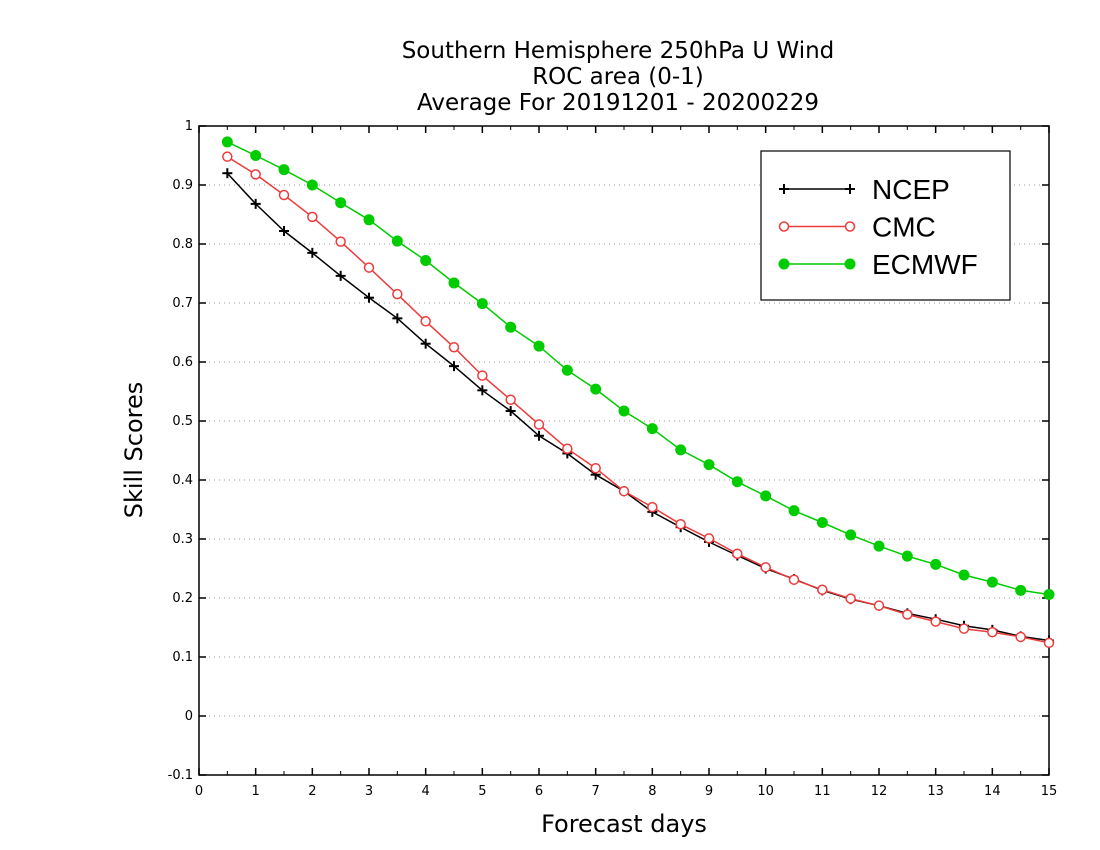 Image resolution: width=1100 pixels, height=850 pixels. I want to click on x-tick-label: 14, so click(992, 791).